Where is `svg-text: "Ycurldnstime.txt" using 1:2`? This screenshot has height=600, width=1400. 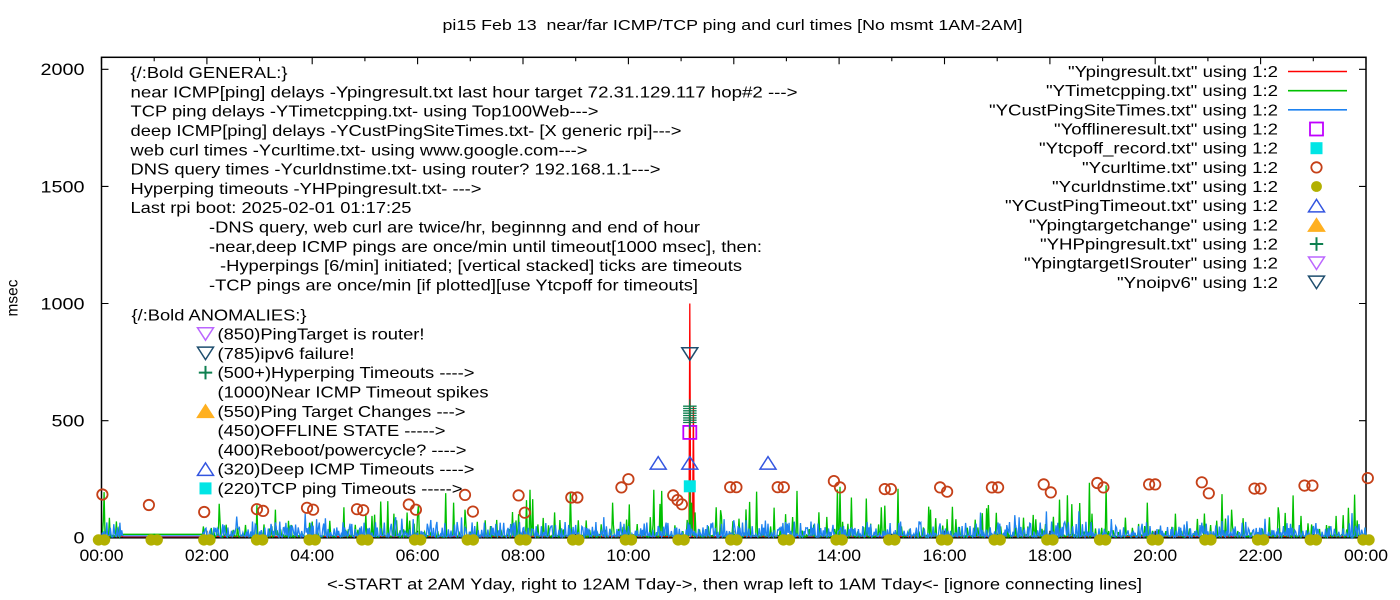 svg-text: "Ycurldnstime.txt" using 1:2 is located at coordinates (1165, 187).